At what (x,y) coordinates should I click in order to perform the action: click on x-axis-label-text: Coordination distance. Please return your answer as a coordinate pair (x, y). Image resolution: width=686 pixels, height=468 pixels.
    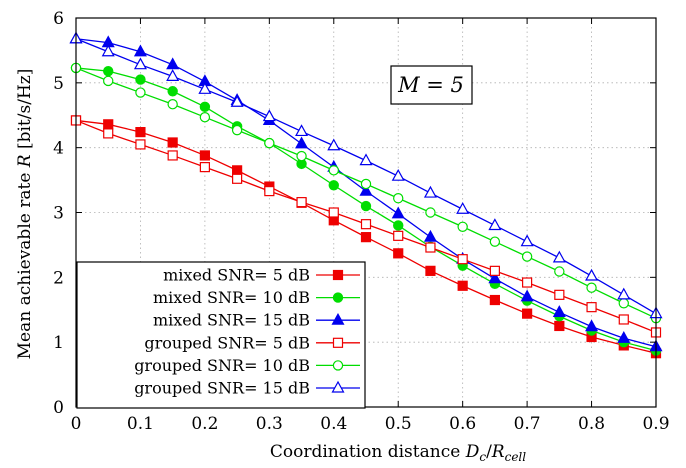
    Looking at the image, I should click on (368, 452).